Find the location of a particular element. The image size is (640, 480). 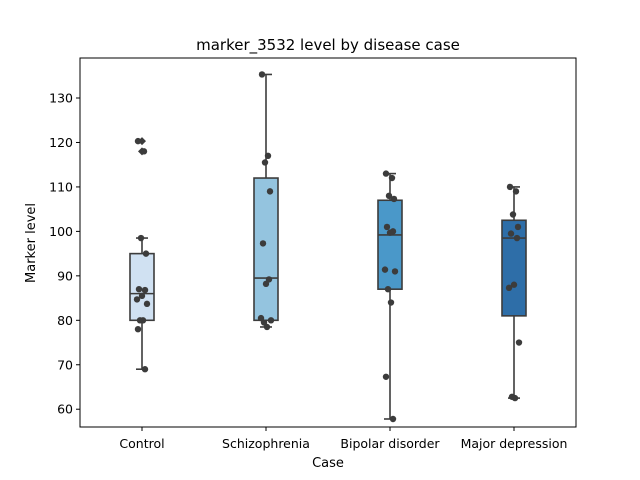

y-tick-label: 90 is located at coordinates (65, 275).